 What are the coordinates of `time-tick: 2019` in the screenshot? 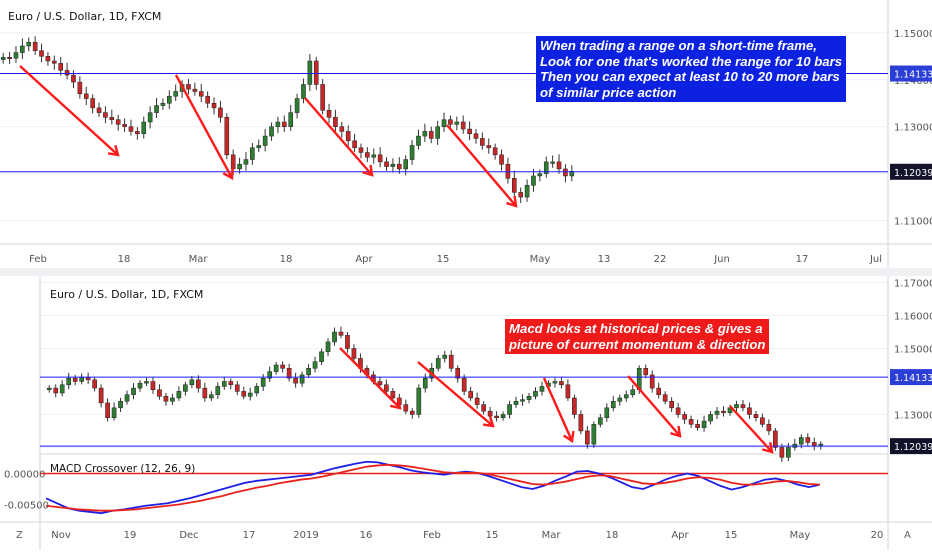 It's located at (305, 535).